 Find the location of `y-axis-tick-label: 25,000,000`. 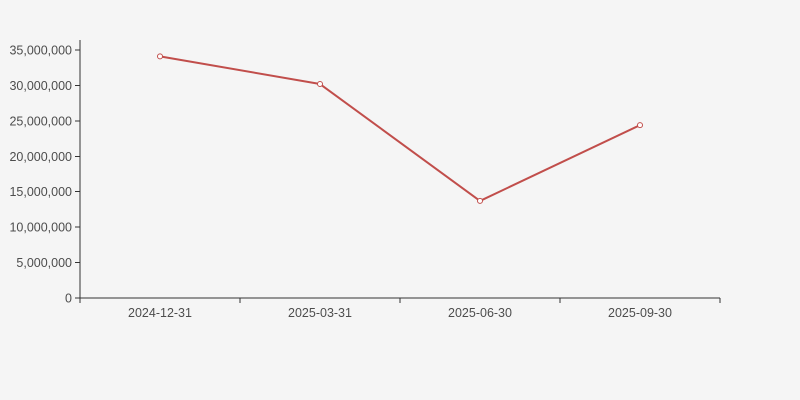

y-axis-tick-label: 25,000,000 is located at coordinates (40, 121).